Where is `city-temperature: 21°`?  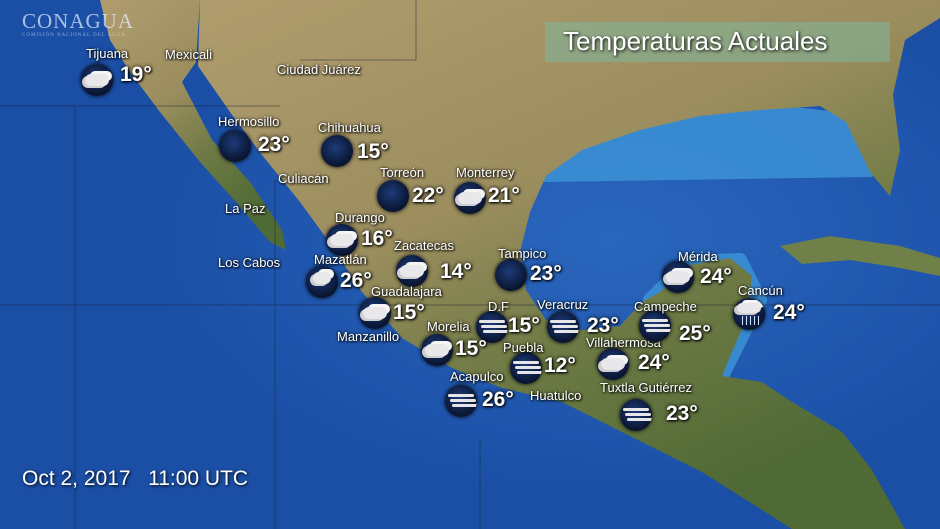
city-temperature: 21° is located at coordinates (504, 195).